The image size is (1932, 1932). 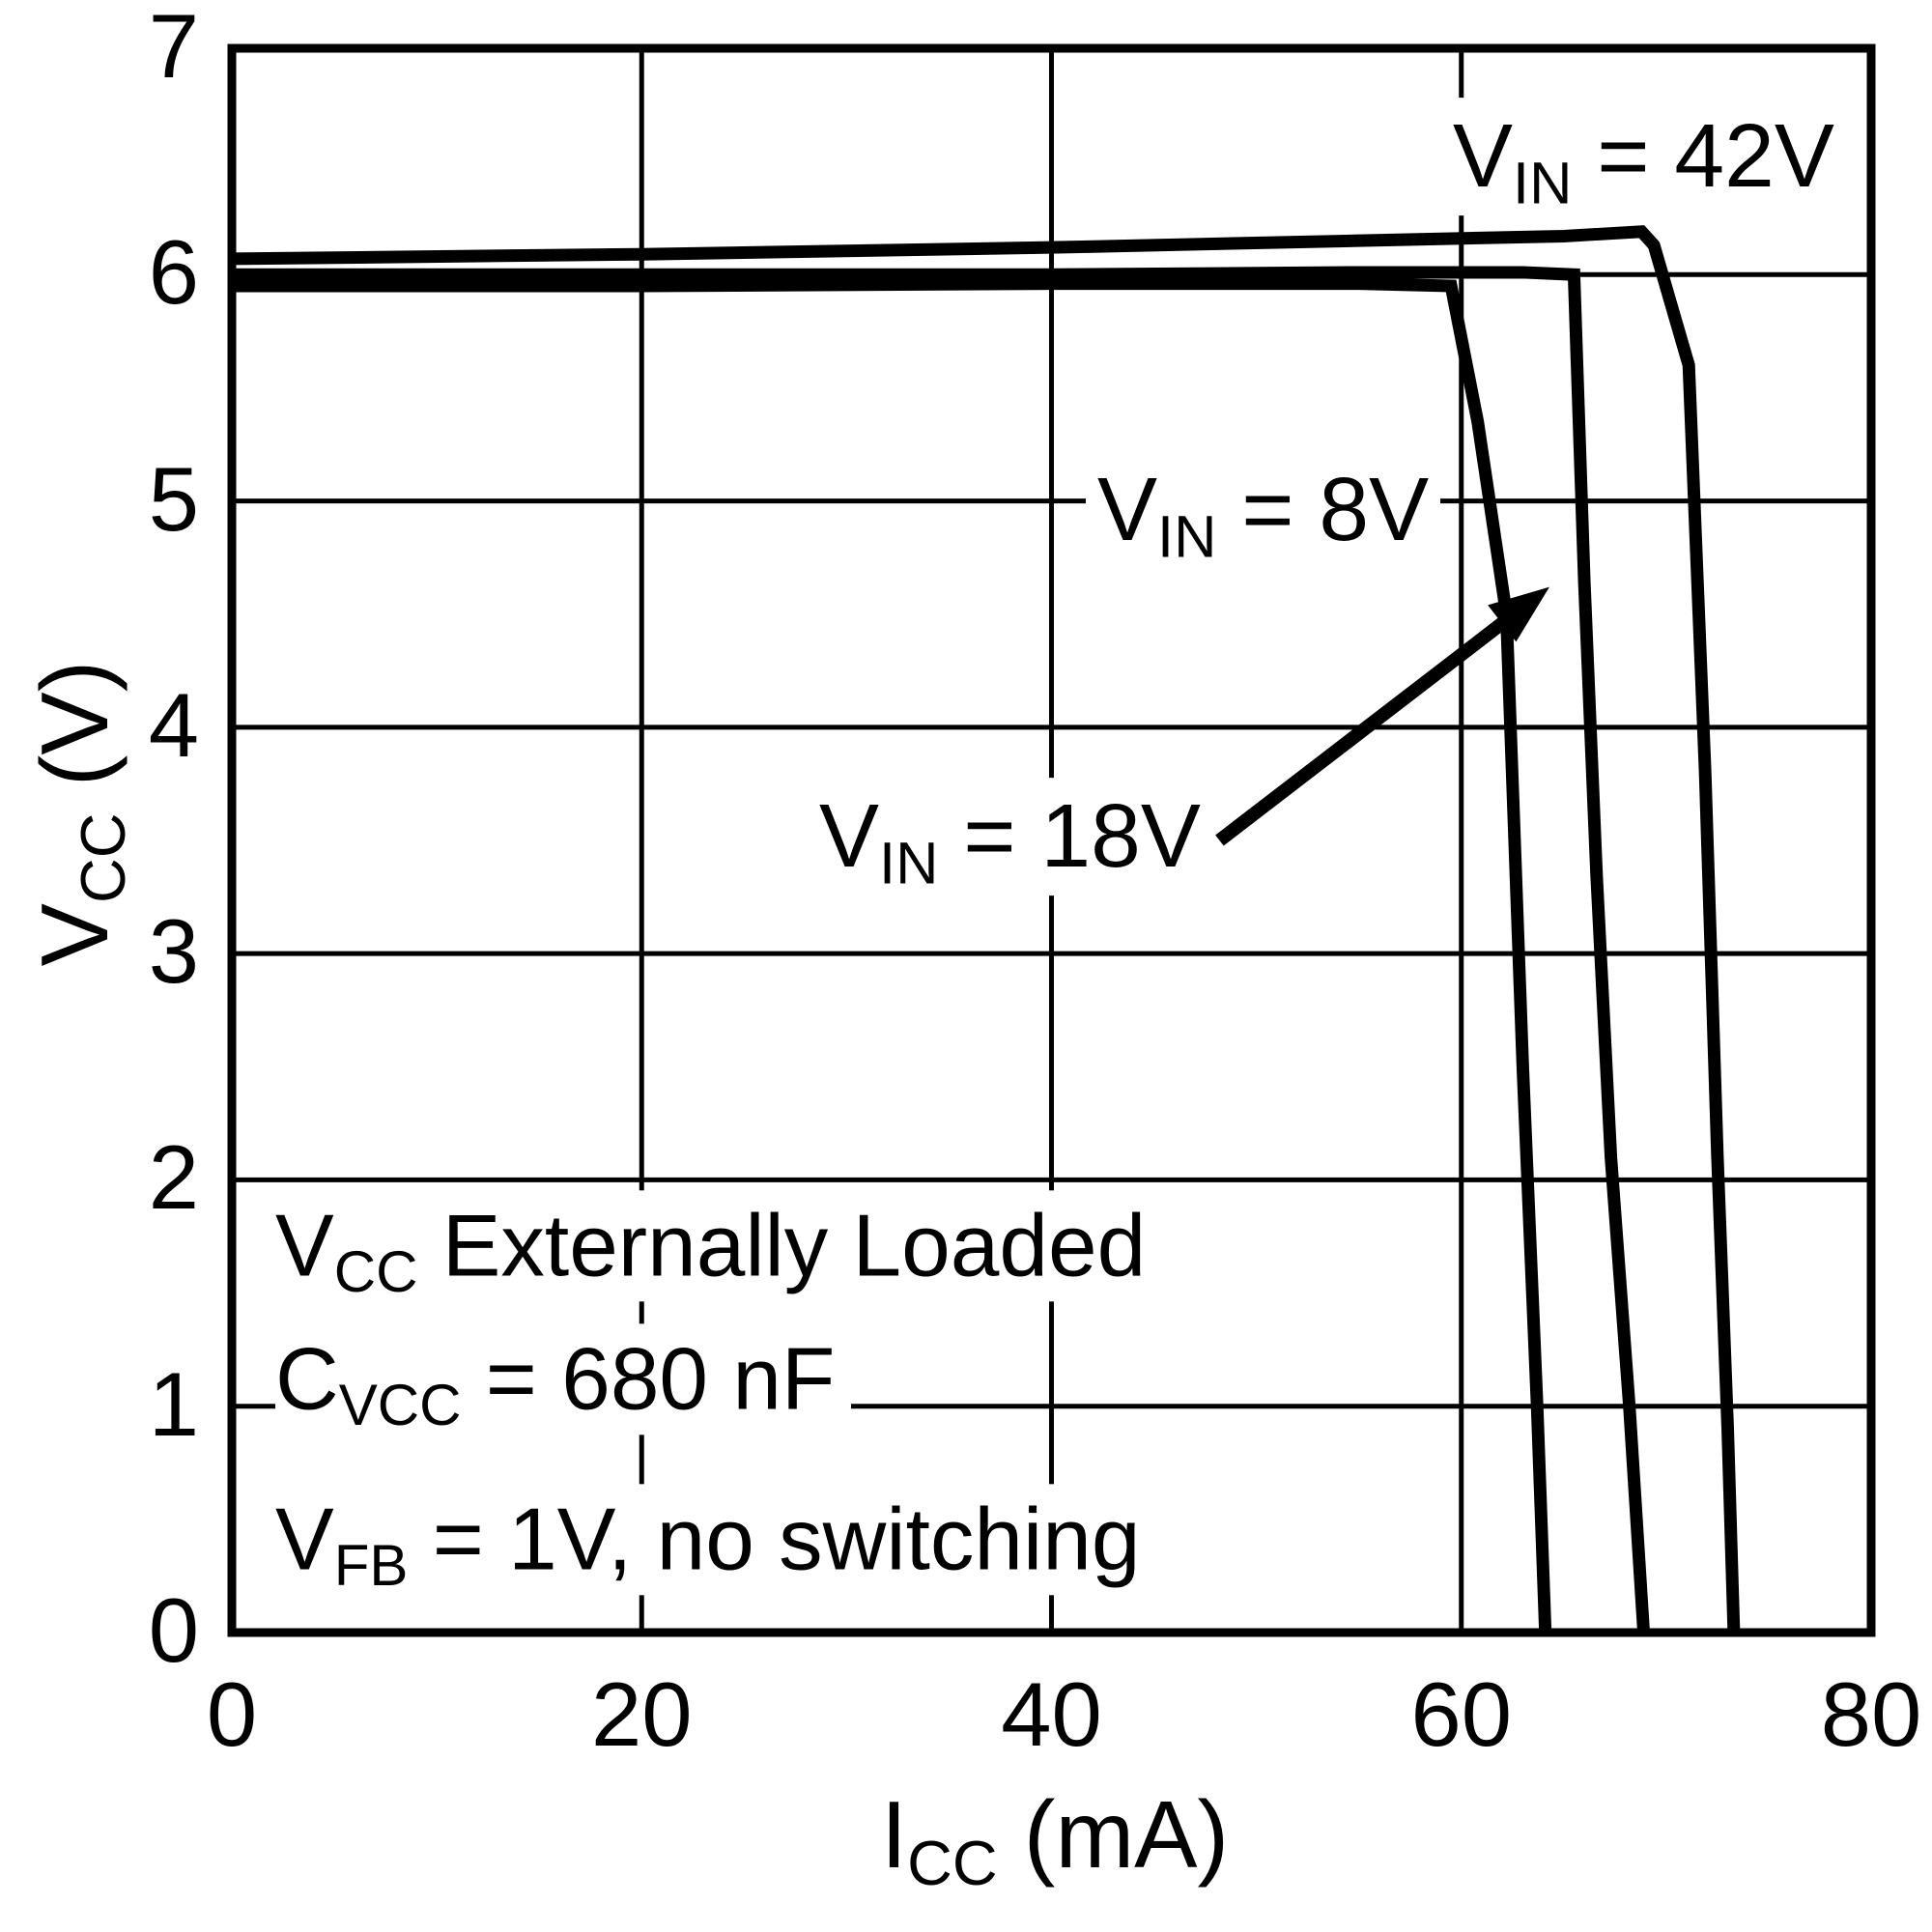 What do you see at coordinates (1543, 183) in the screenshot?
I see `curve-label-vin-42v-subscript: IN` at bounding box center [1543, 183].